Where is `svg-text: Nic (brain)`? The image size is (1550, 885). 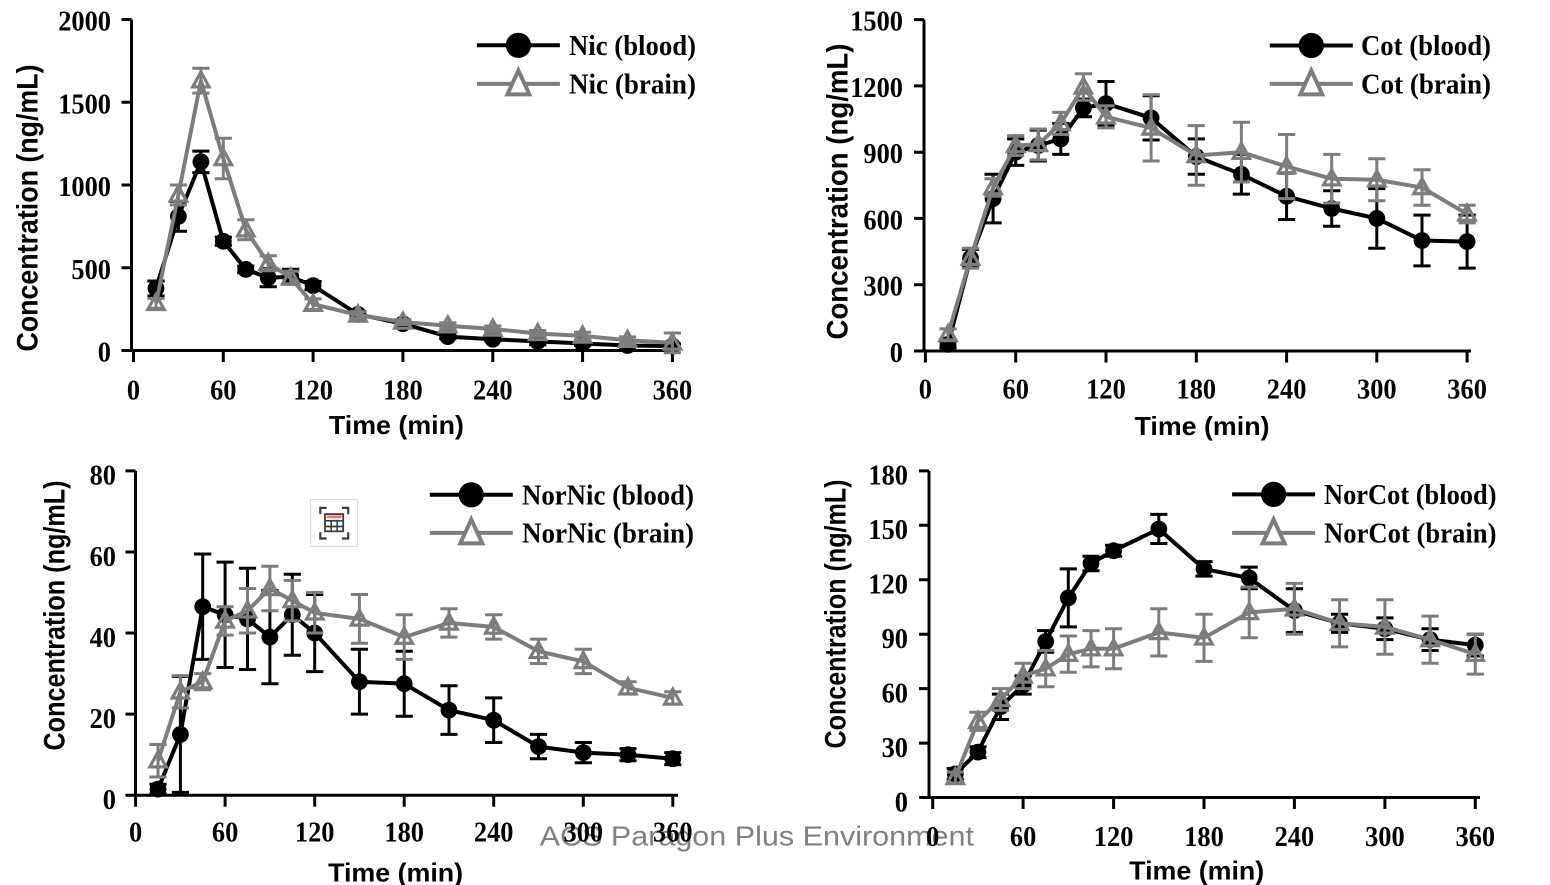 svg-text: Nic (brain) is located at coordinates (632, 84).